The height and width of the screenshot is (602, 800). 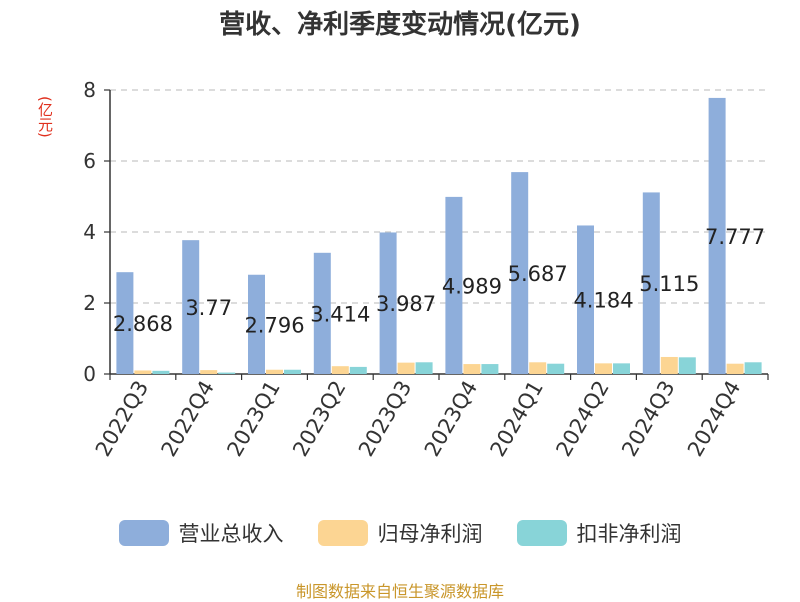 What do you see at coordinates (538, 274) in the screenshot?
I see `data-label-revenue: 5.687` at bounding box center [538, 274].